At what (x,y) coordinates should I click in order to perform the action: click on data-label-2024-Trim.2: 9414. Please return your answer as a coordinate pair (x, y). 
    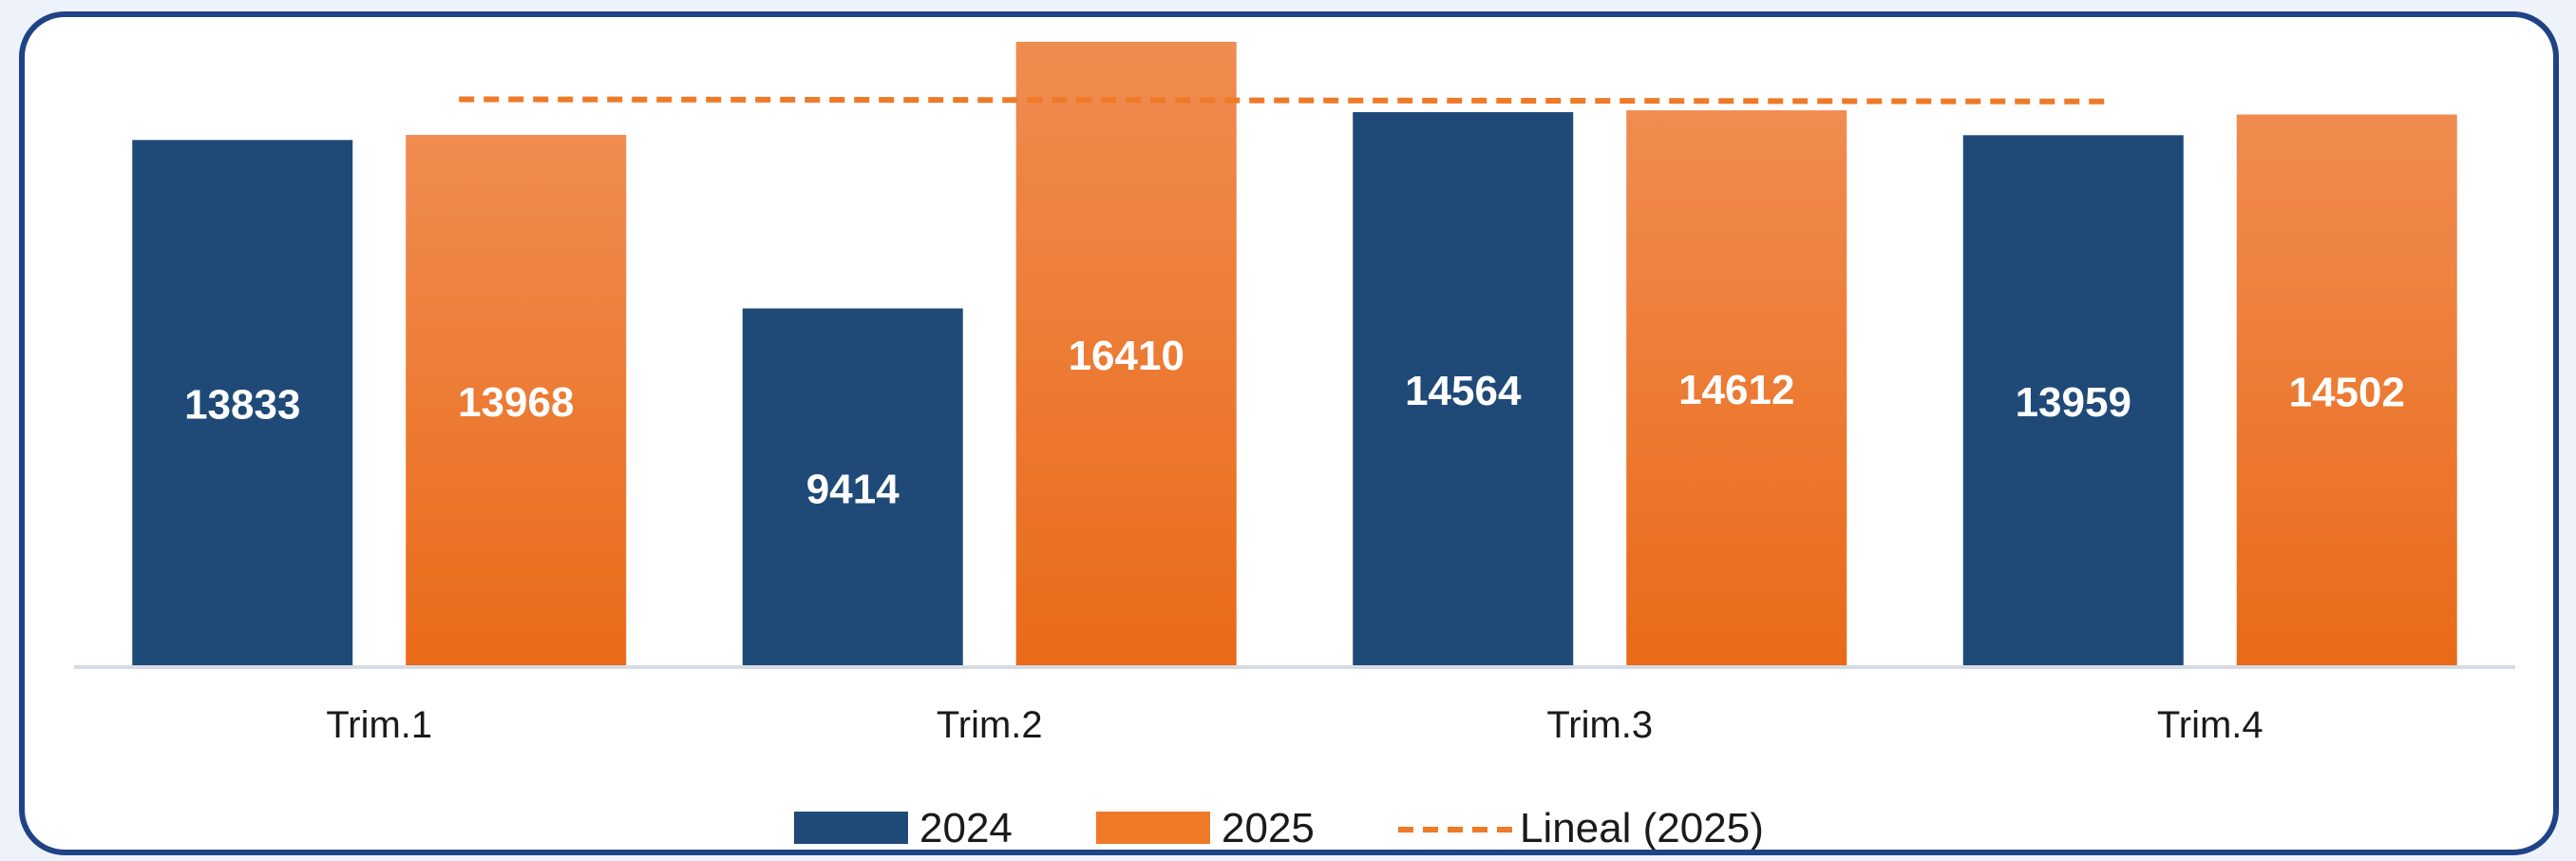
    Looking at the image, I should click on (853, 489).